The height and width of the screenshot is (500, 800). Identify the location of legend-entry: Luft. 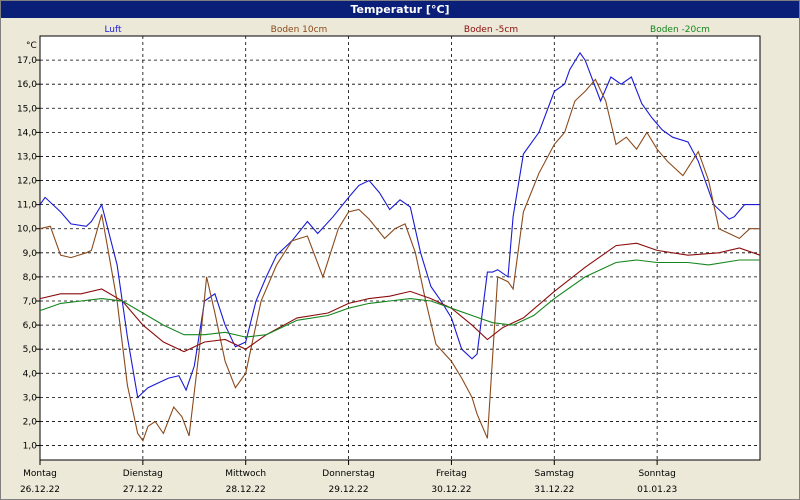
(113, 30).